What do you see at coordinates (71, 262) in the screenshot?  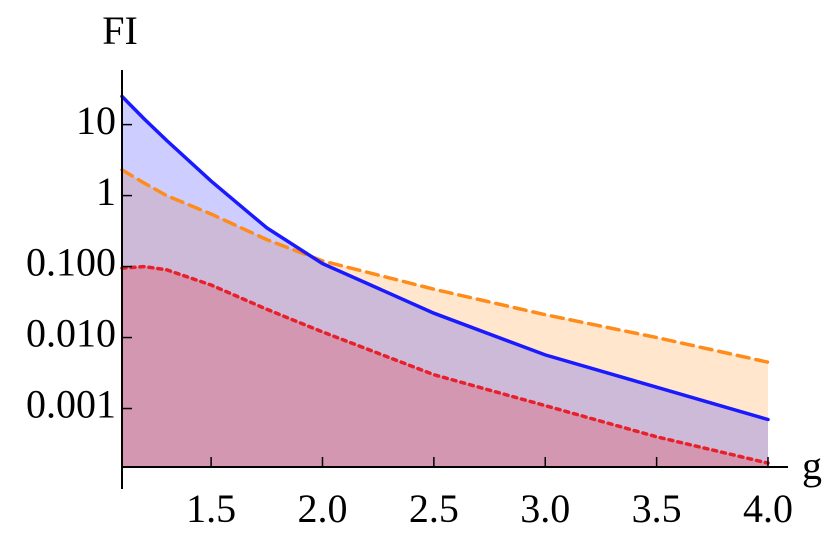 I see `y-tick-label: 0.100` at bounding box center [71, 262].